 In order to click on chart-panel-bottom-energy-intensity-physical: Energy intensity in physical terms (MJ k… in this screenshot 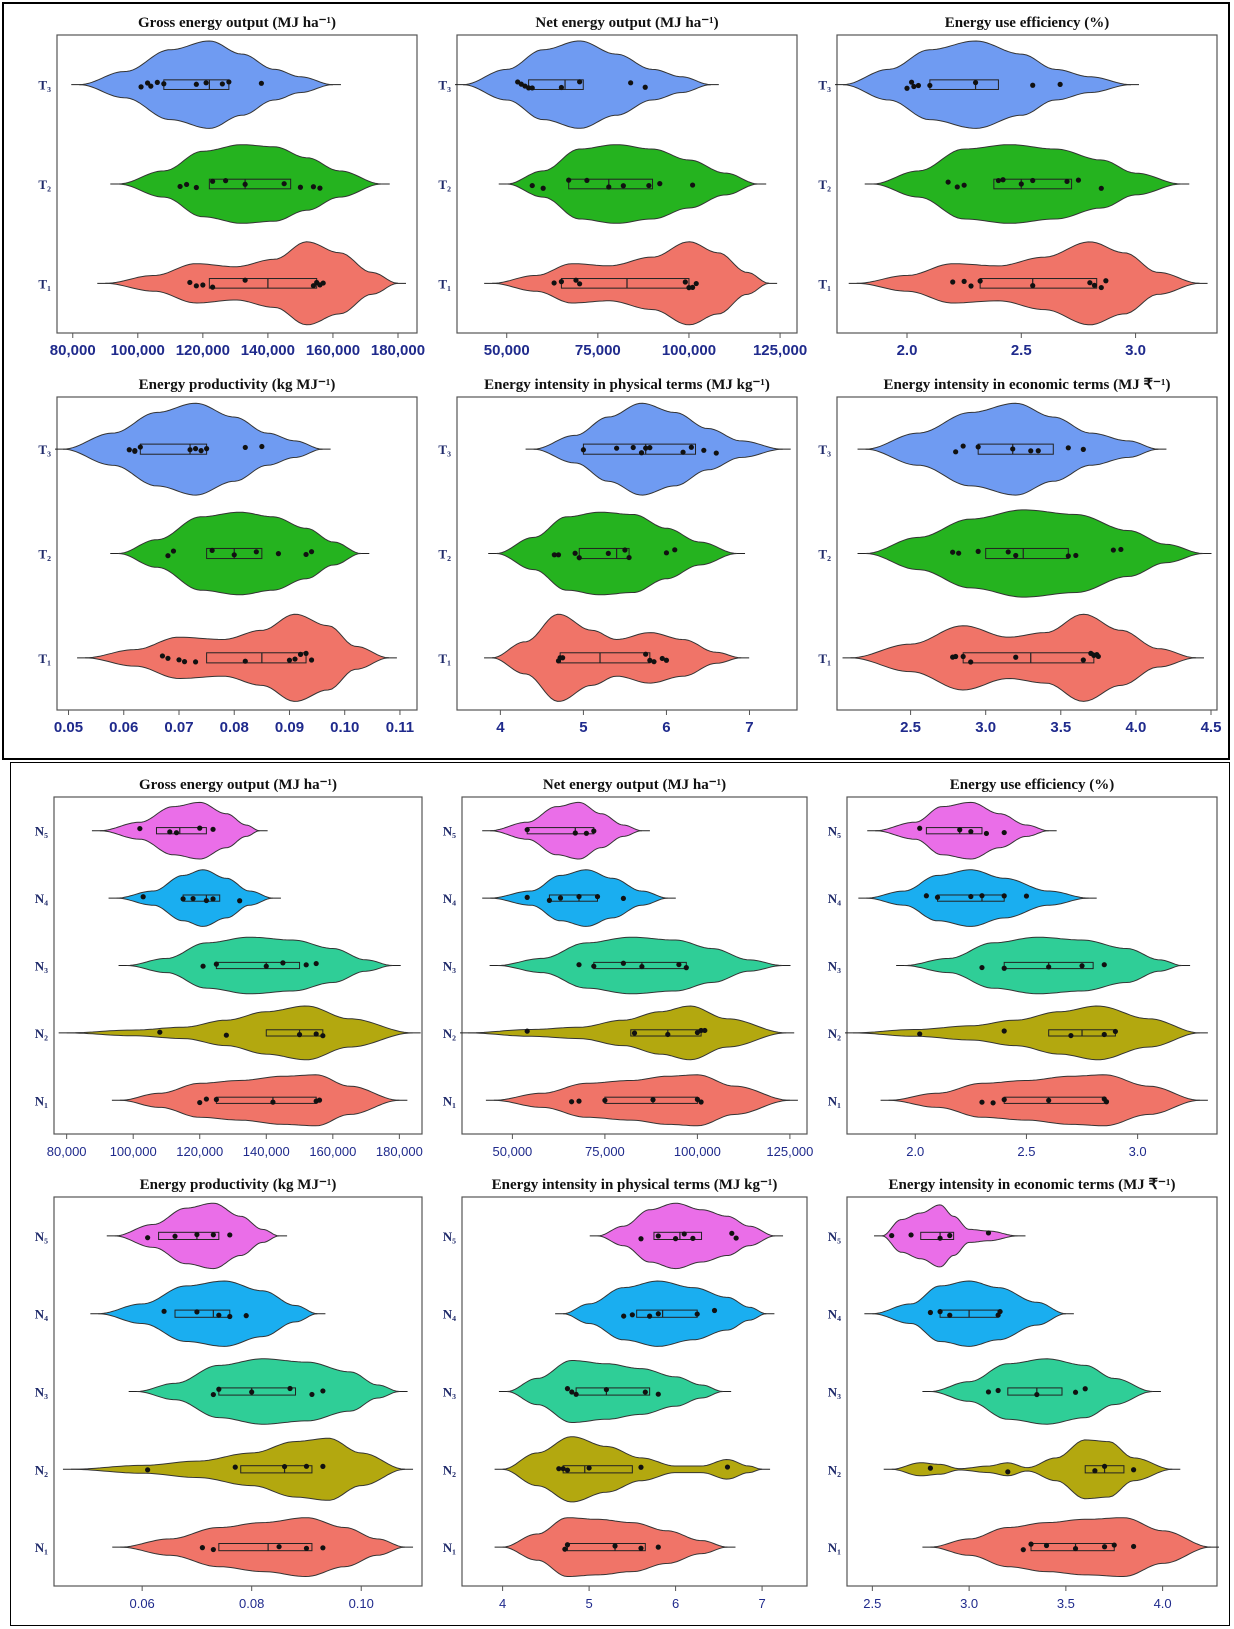, I will do `click(622, 1398)`.